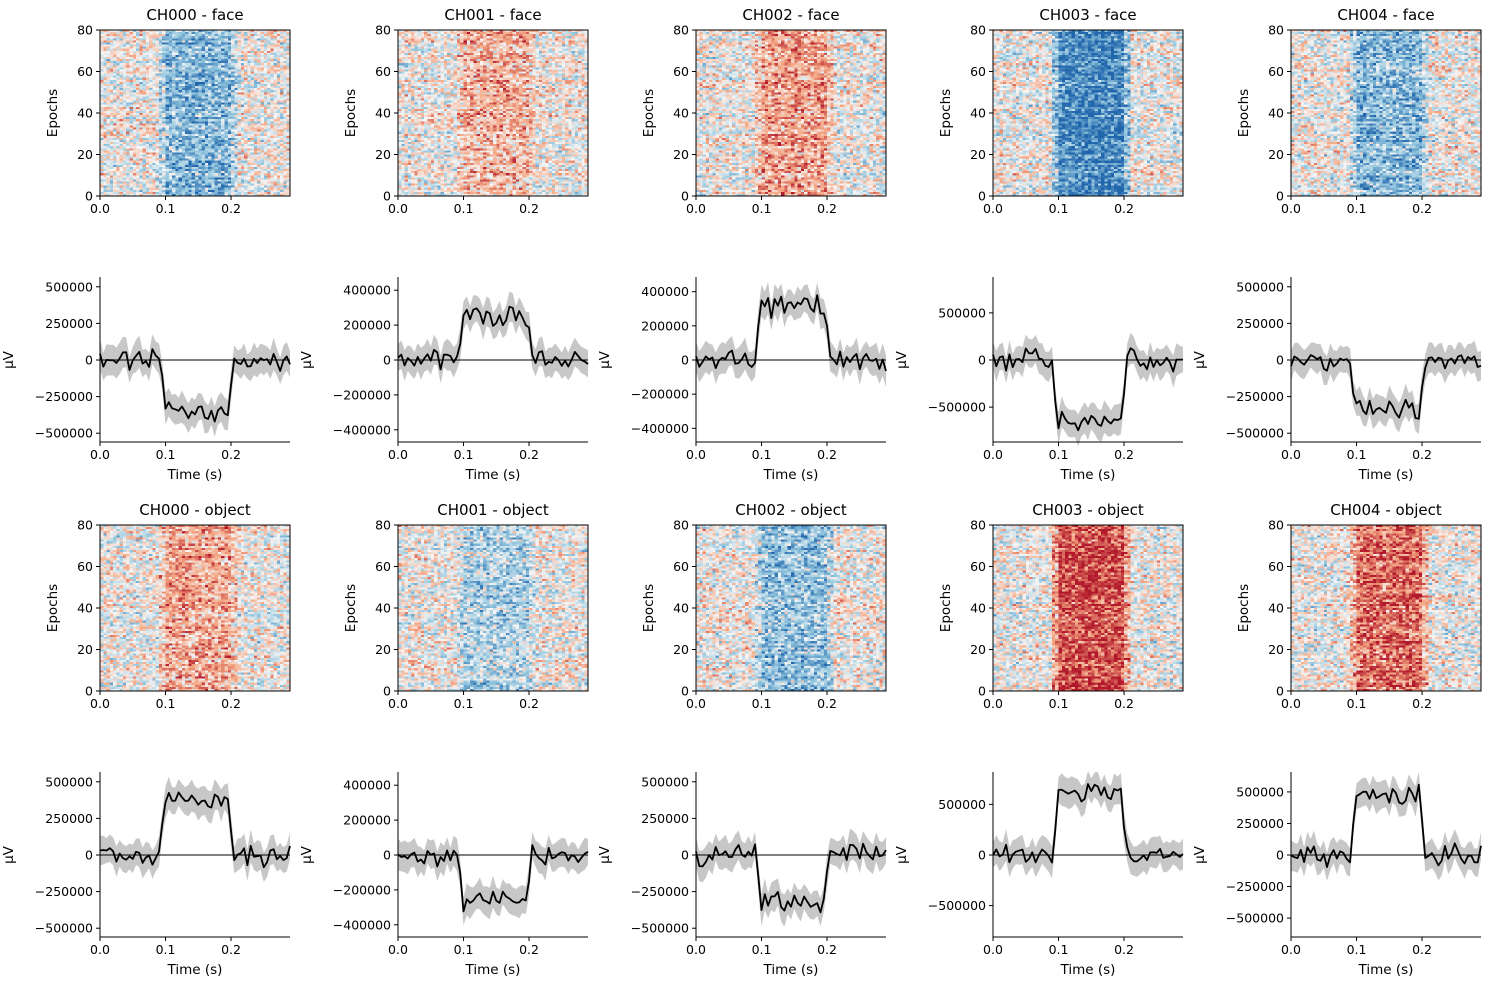 The height and width of the screenshot is (989, 1489). I want to click on panel-title-CH004-face: CH004 - face, so click(1385, 15).